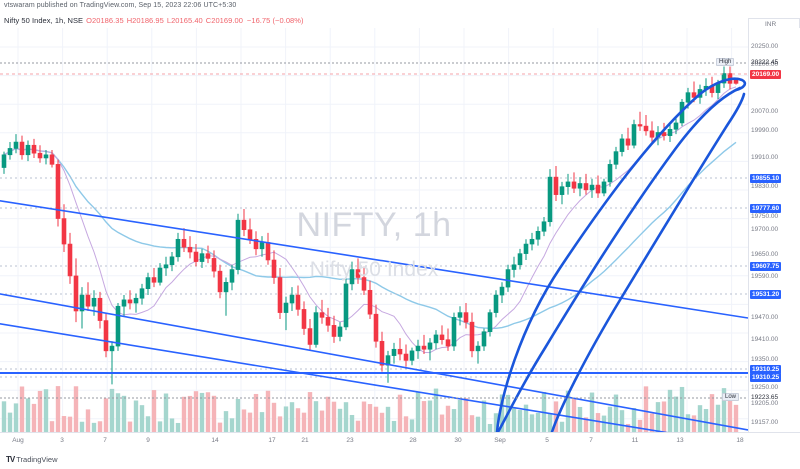 This screenshot has height=469, width=800. I want to click on currency-label: INR, so click(771, 24).